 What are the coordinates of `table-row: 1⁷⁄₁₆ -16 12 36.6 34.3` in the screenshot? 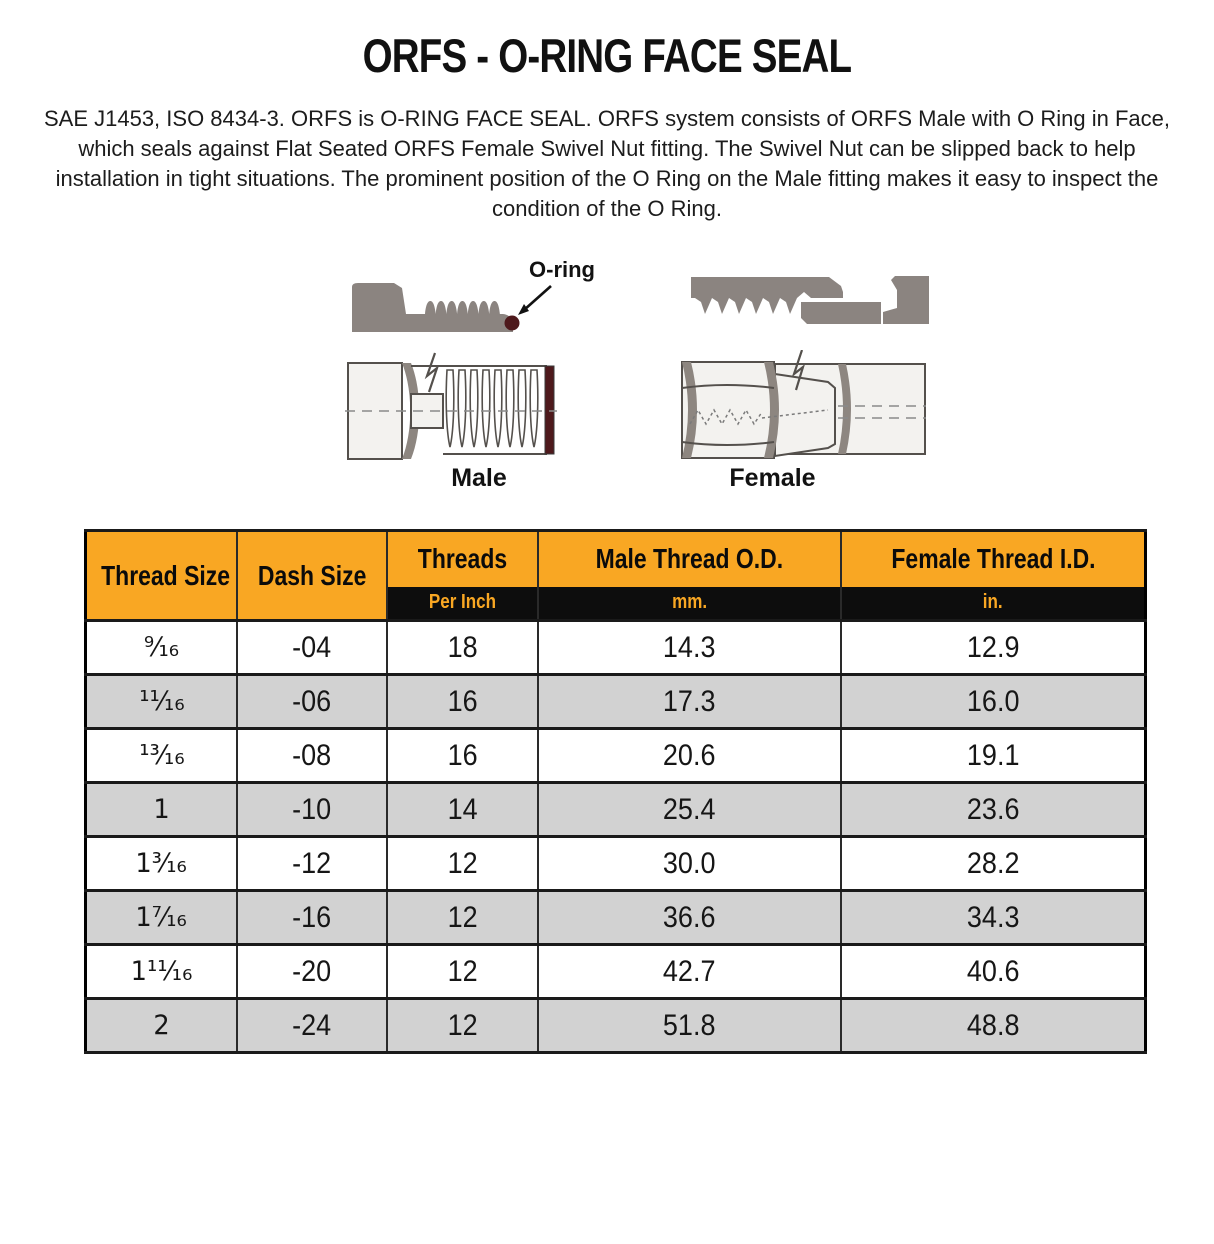 It's located at (615, 917).